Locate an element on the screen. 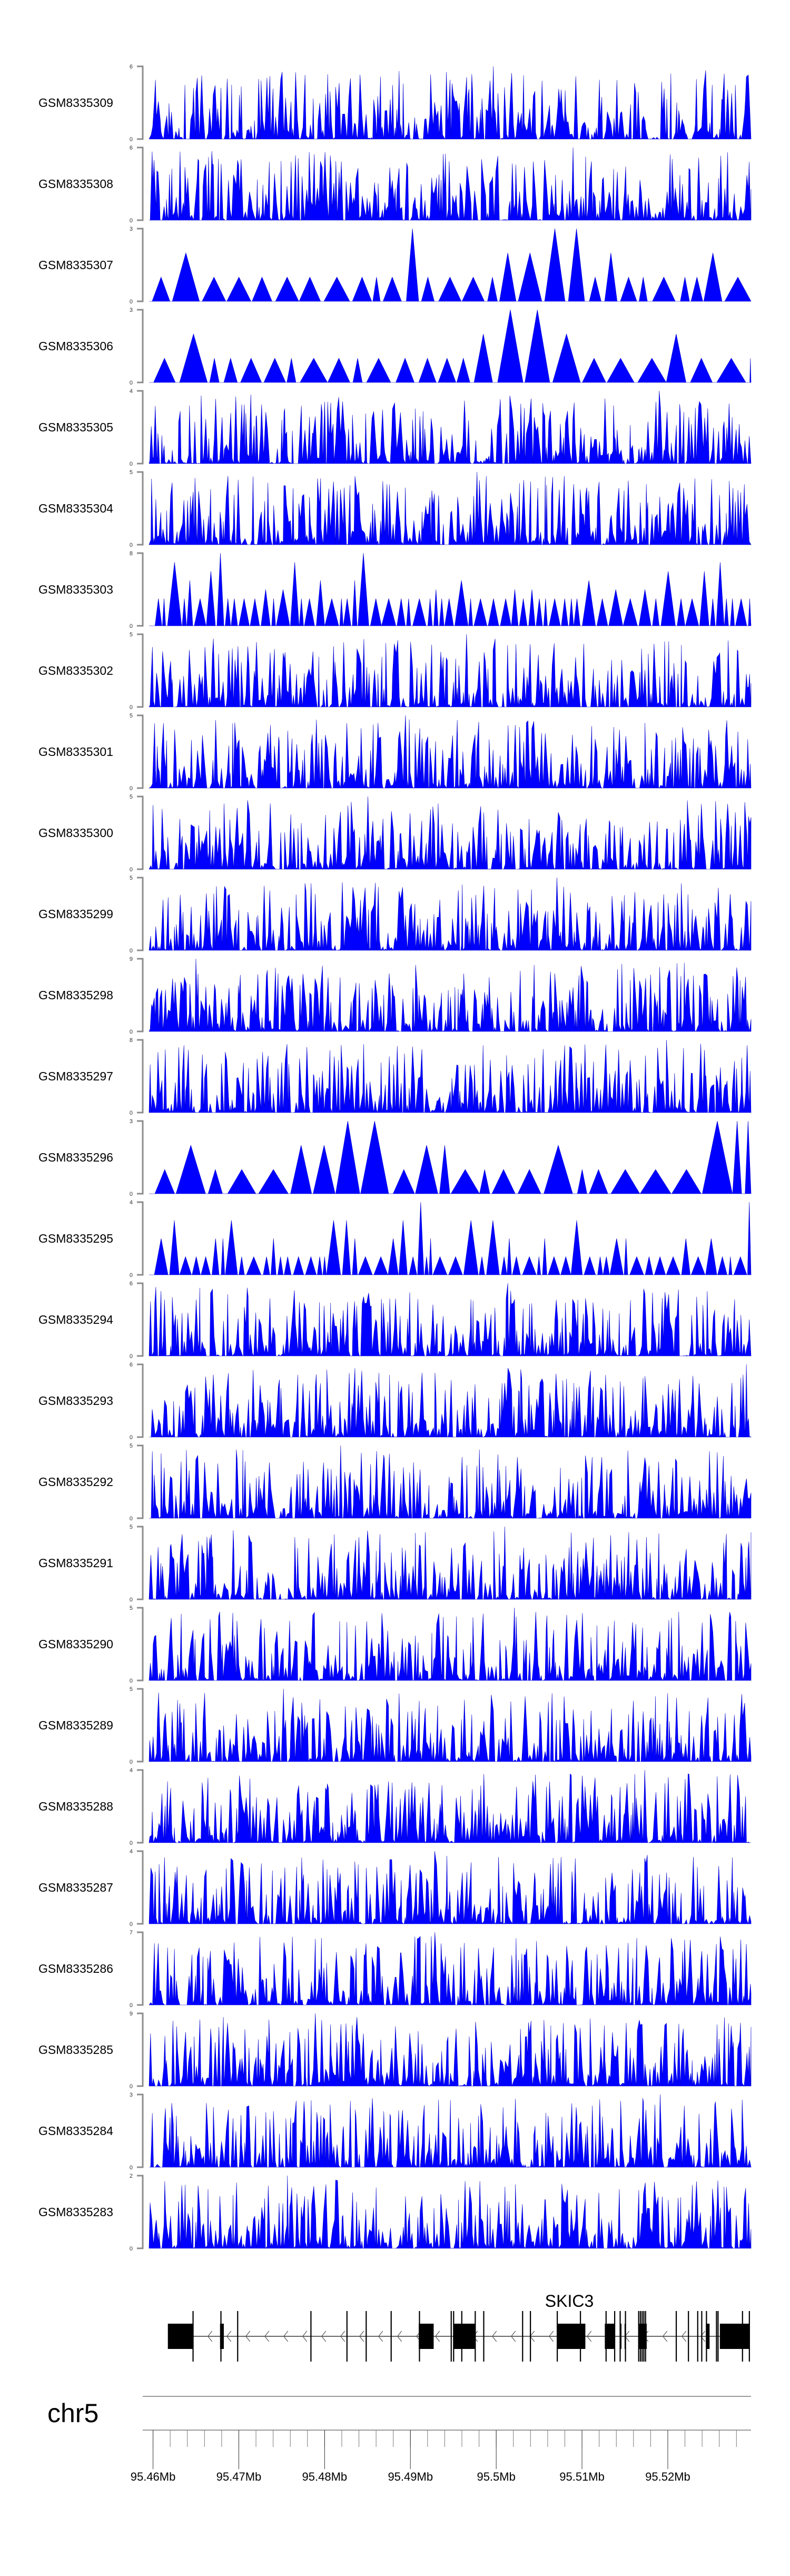  track-gsm8335287: GSM8335287 4 0 is located at coordinates (395, 1888).